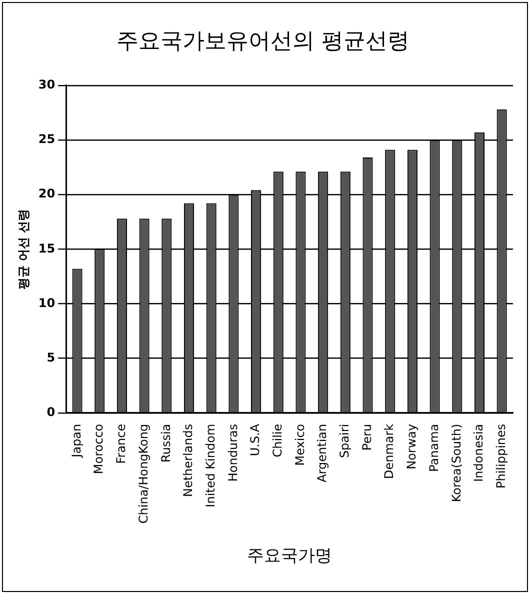 This screenshot has height=594, width=530. What do you see at coordinates (188, 461) in the screenshot?
I see `x-tick-label: Netherlands` at bounding box center [188, 461].